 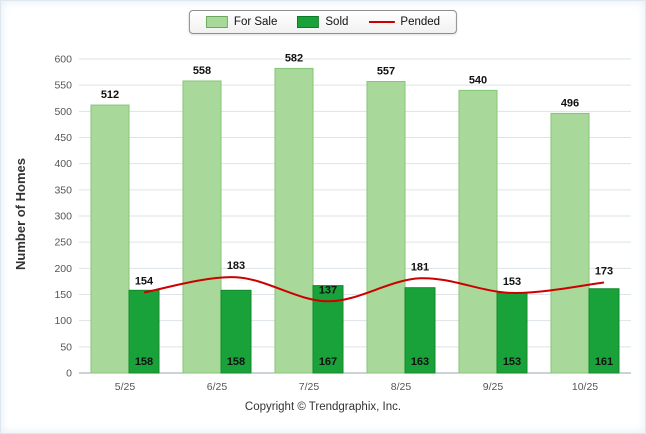 What do you see at coordinates (337, 22) in the screenshot?
I see `legend-label-sold: Sold` at bounding box center [337, 22].